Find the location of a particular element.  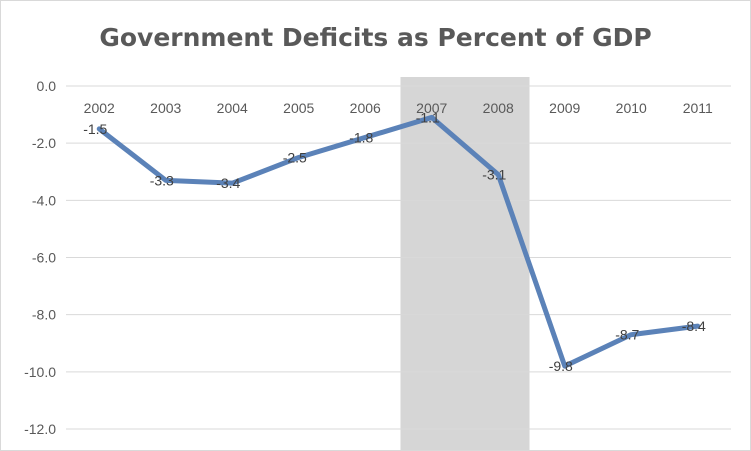

data-label: -3.1 is located at coordinates (494, 175).